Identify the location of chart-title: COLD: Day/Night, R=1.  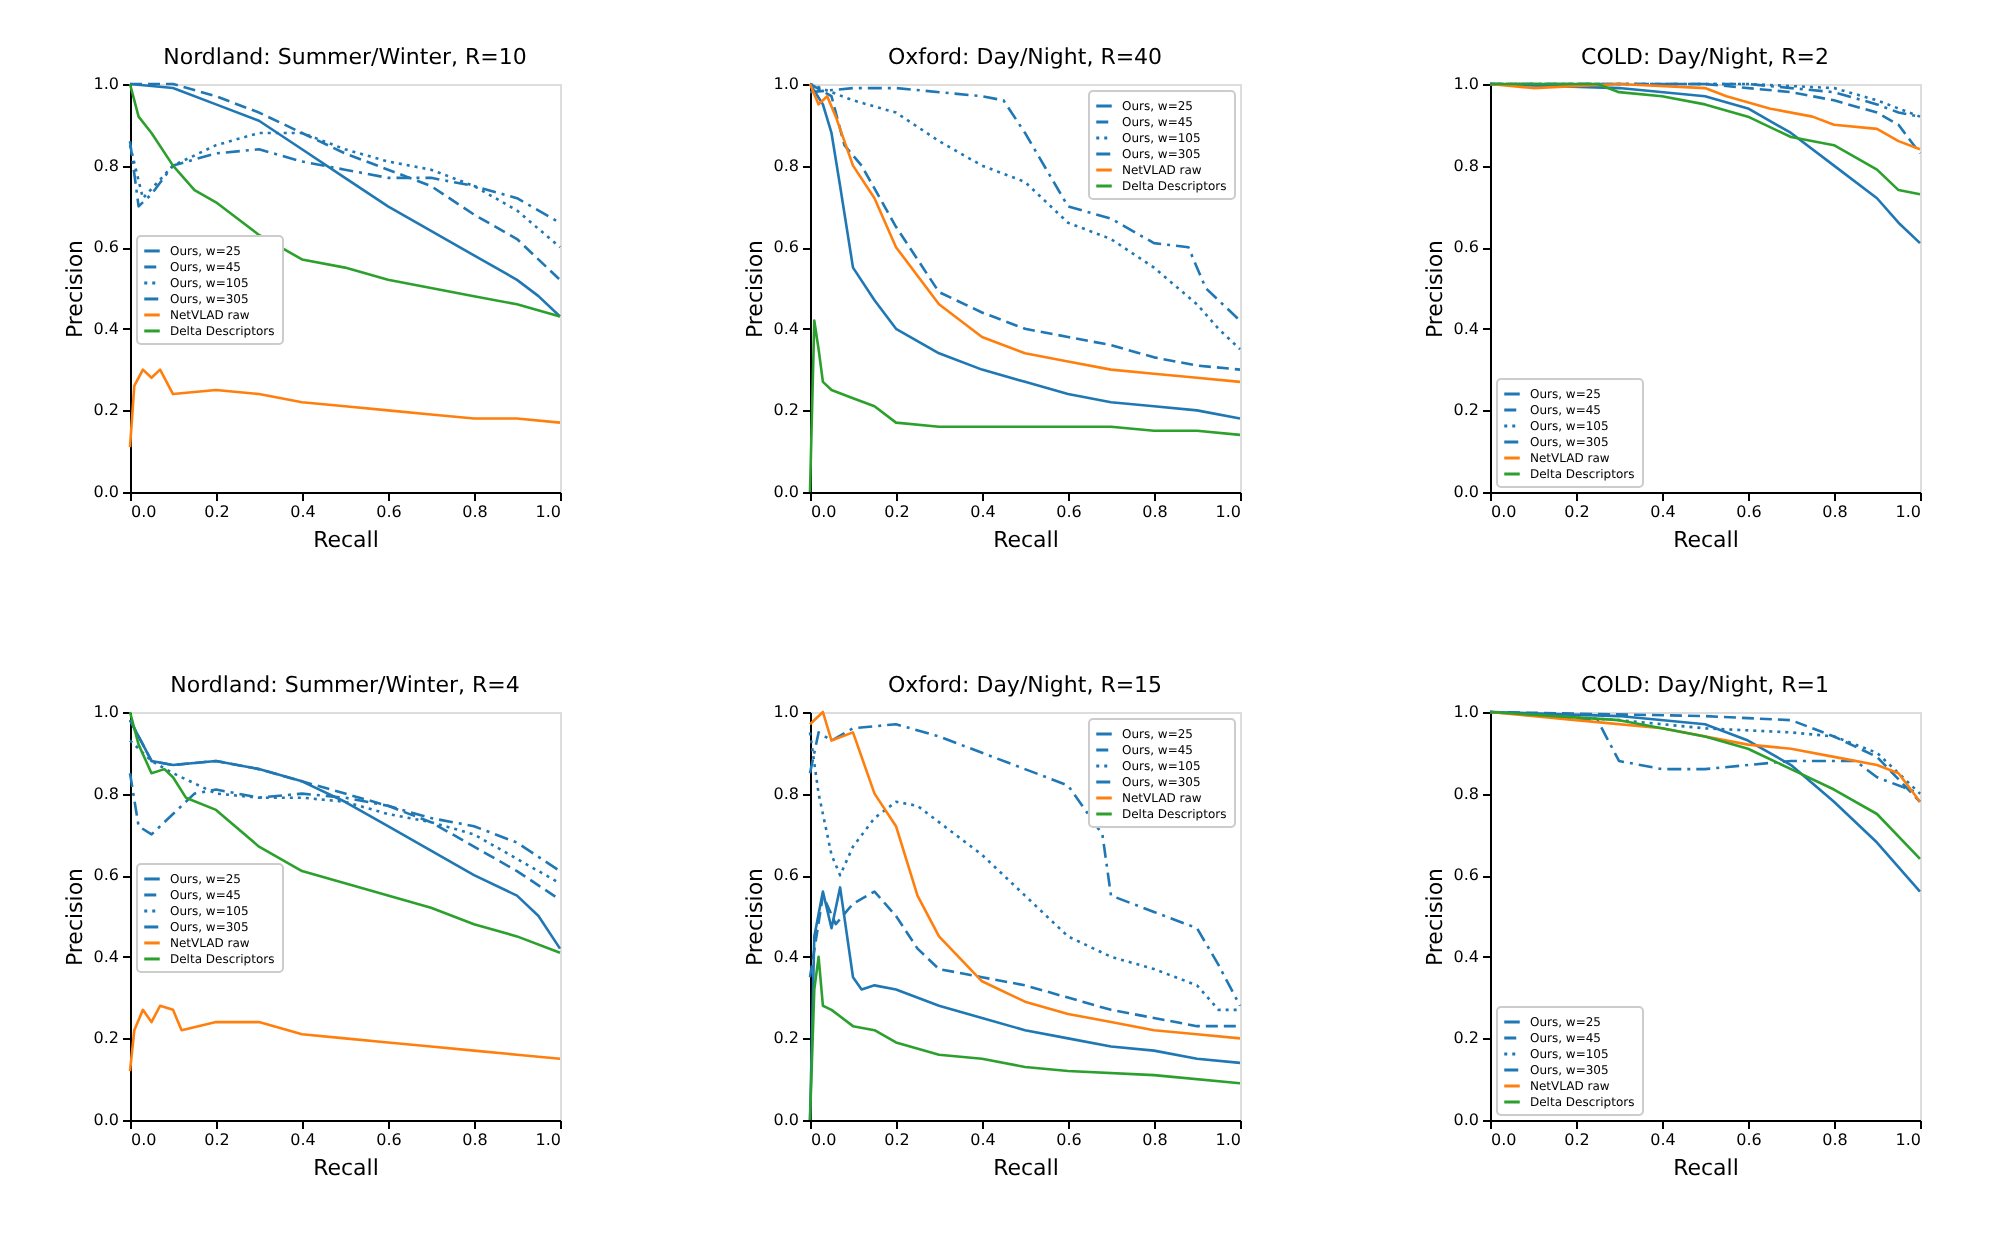
(1705, 685).